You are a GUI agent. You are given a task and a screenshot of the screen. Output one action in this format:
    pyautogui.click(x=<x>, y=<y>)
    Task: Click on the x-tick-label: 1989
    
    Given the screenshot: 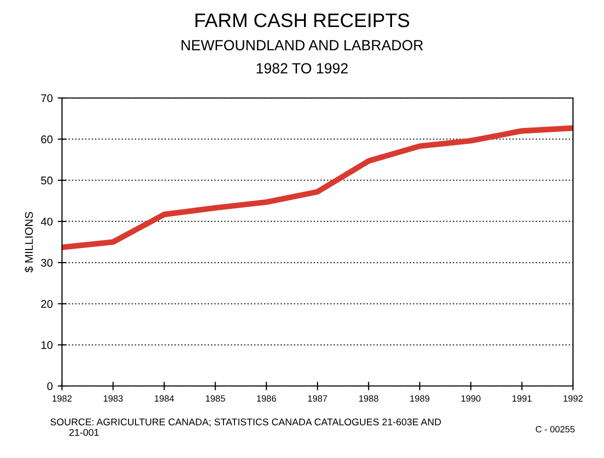 What is the action you would take?
    pyautogui.click(x=420, y=398)
    